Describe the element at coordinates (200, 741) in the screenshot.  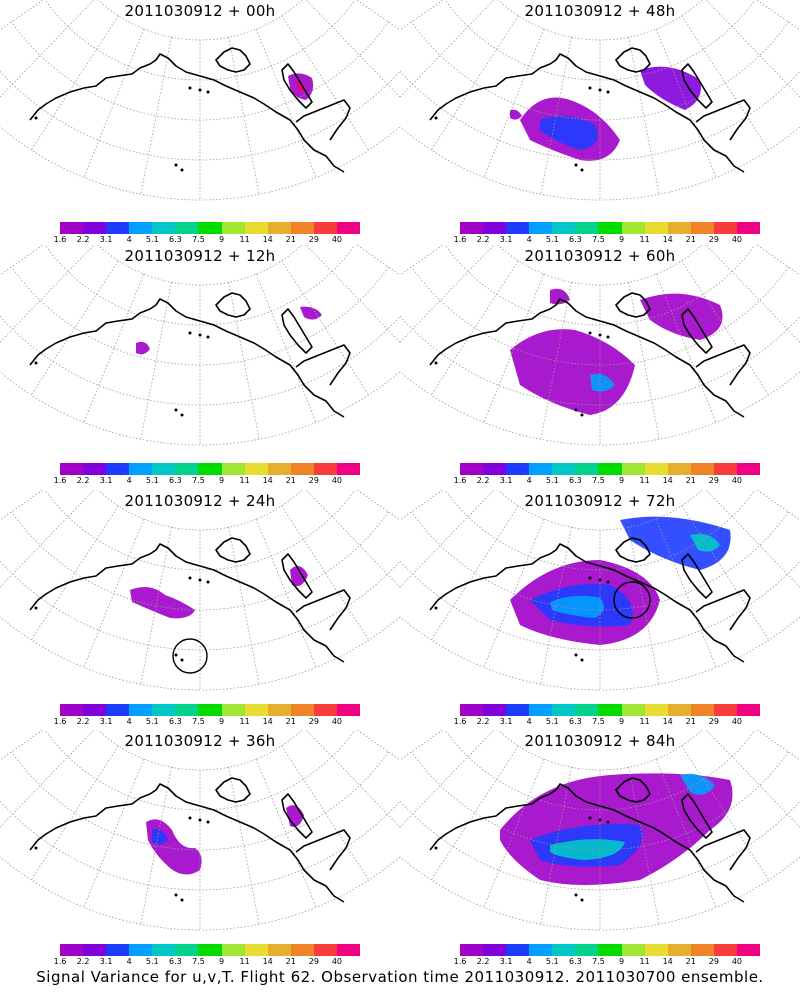
I see `panel-title: 2011030912 + 36h` at that location.